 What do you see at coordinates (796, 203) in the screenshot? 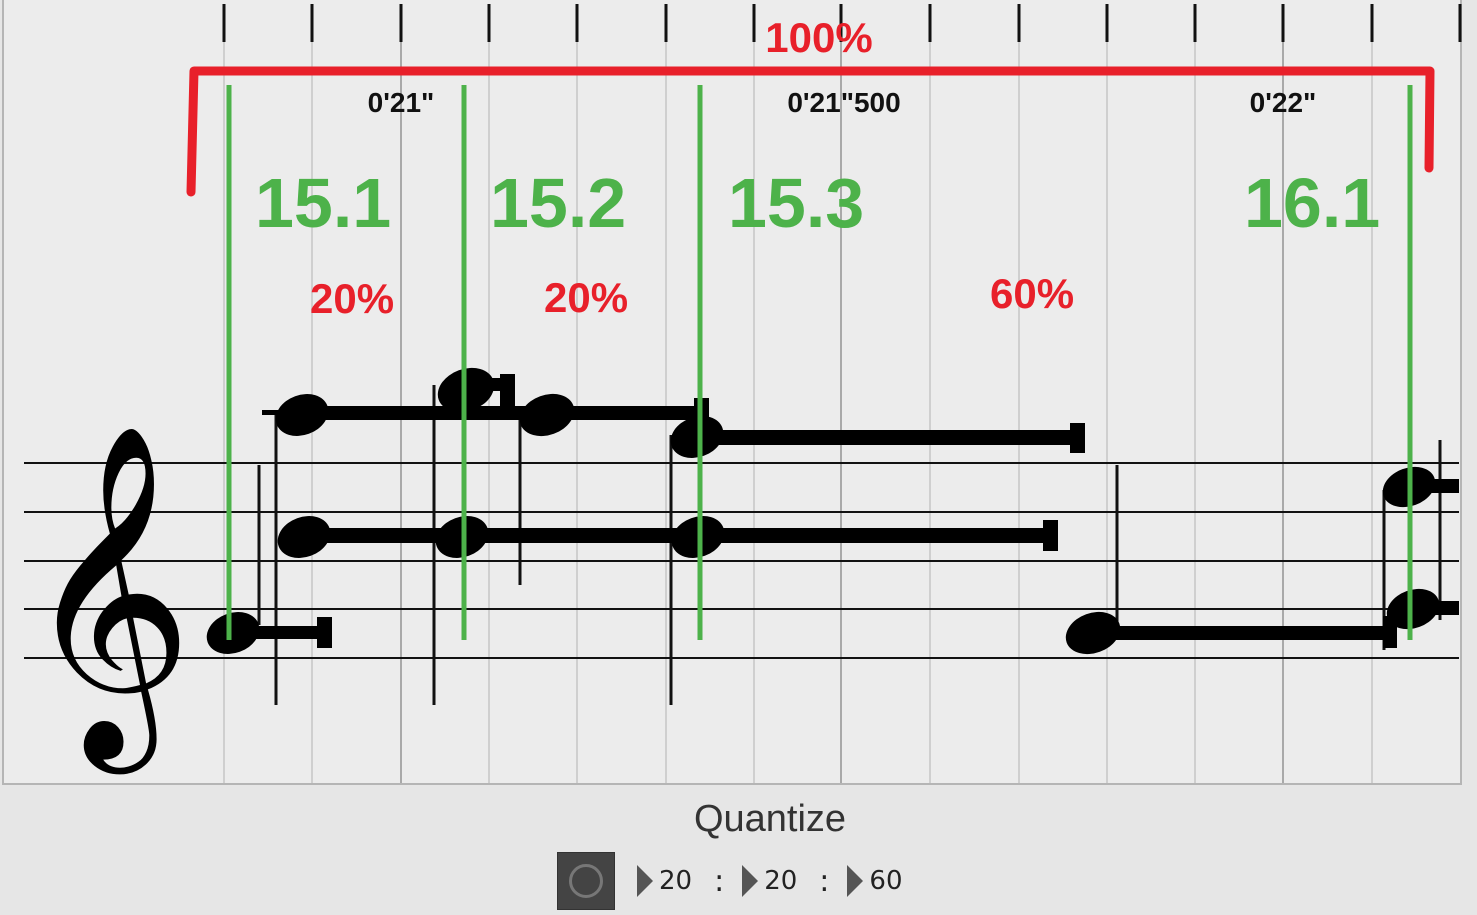
I see `measure-marker-15-3: 15.3` at bounding box center [796, 203].